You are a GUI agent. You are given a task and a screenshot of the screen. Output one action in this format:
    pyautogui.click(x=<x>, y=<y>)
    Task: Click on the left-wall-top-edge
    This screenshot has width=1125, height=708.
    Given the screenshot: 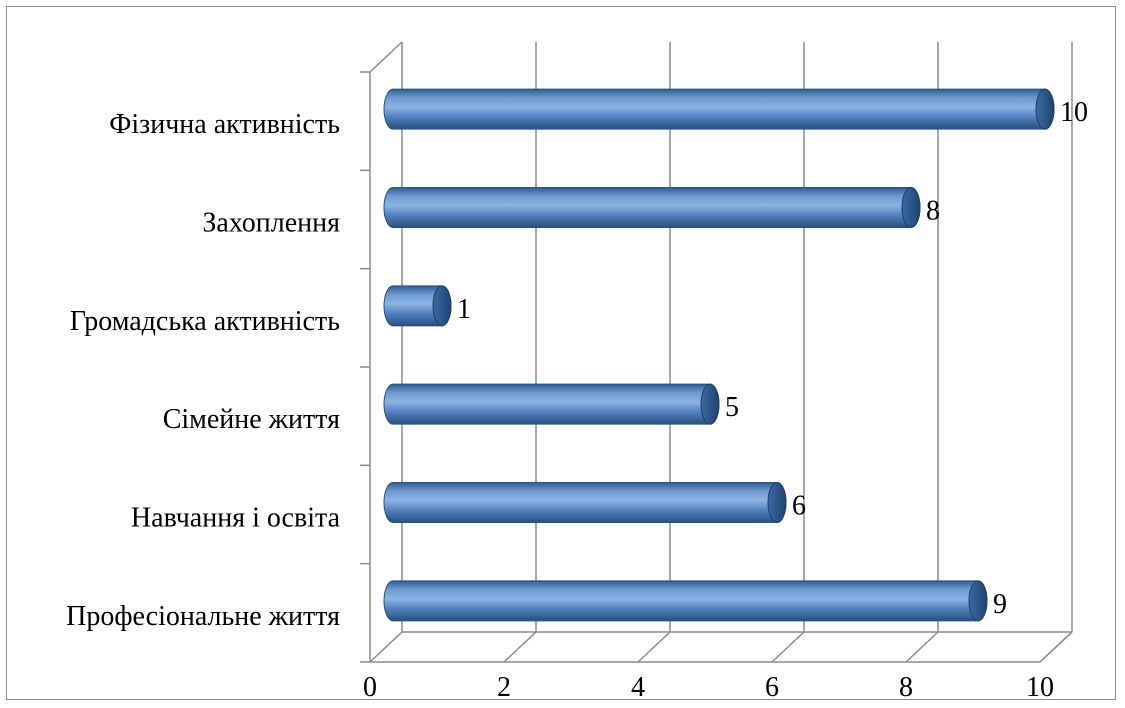 What is the action you would take?
    pyautogui.click(x=386, y=57)
    